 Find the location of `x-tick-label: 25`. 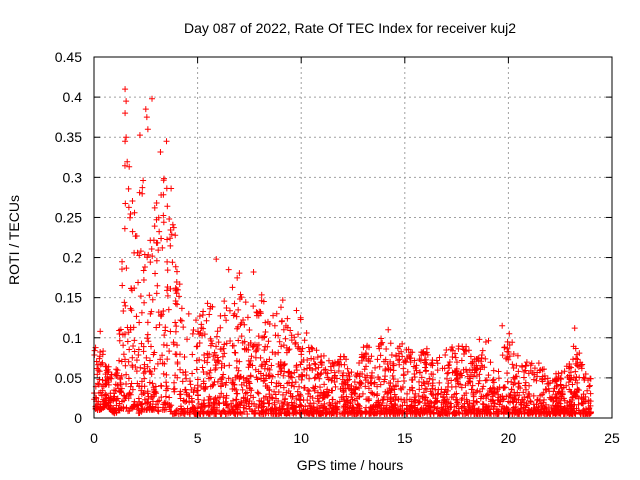

x-tick-label: 25 is located at coordinates (612, 438).